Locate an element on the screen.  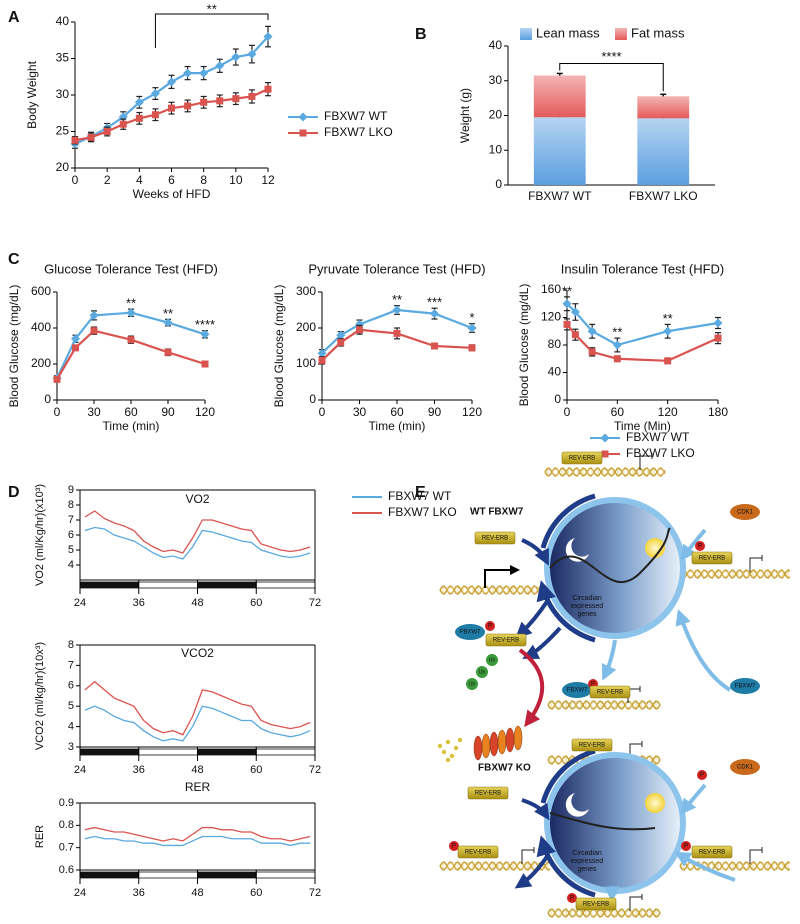
y-tick-label: 200 is located at coordinates (306, 327).